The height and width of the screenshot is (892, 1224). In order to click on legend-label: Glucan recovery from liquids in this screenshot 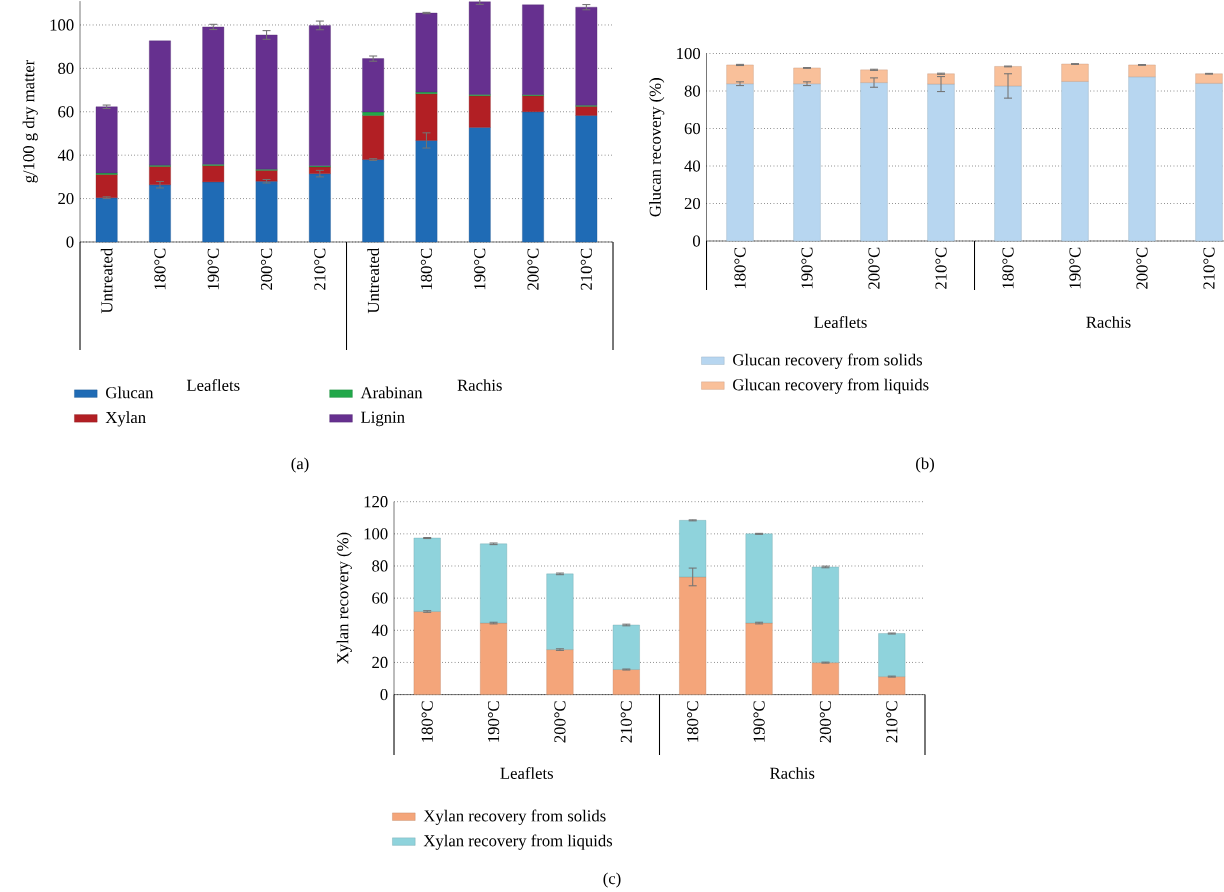, I will do `click(831, 386)`.